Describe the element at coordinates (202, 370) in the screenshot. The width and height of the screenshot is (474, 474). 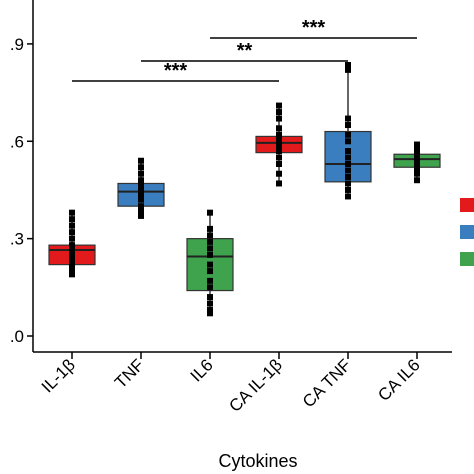
I see `x-tick-label: IL6` at that location.